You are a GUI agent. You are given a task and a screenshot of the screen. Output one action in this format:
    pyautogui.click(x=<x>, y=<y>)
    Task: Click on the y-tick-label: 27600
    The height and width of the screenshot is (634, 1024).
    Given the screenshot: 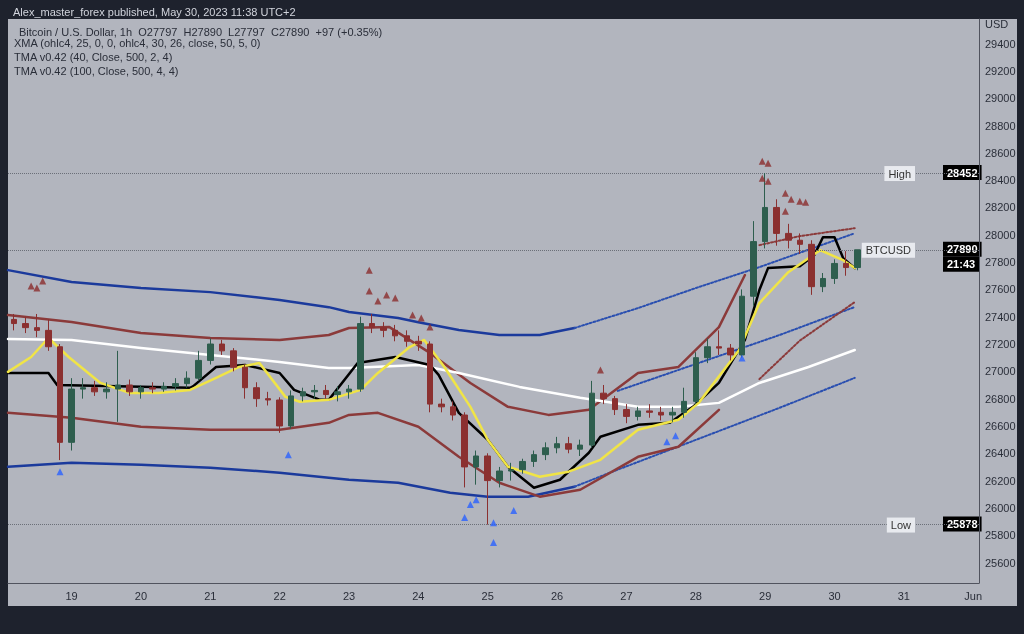 What is the action you would take?
    pyautogui.click(x=1000, y=289)
    